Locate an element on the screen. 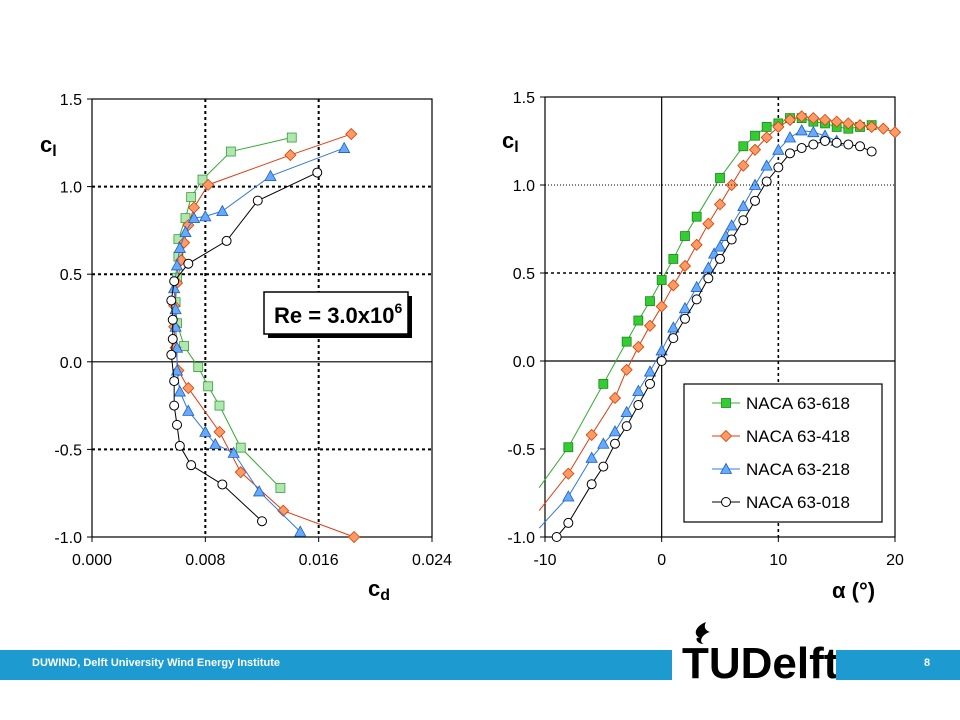 Image resolution: width=960 pixels, height=720 pixels. x-tick-label: 20 is located at coordinates (895, 560).